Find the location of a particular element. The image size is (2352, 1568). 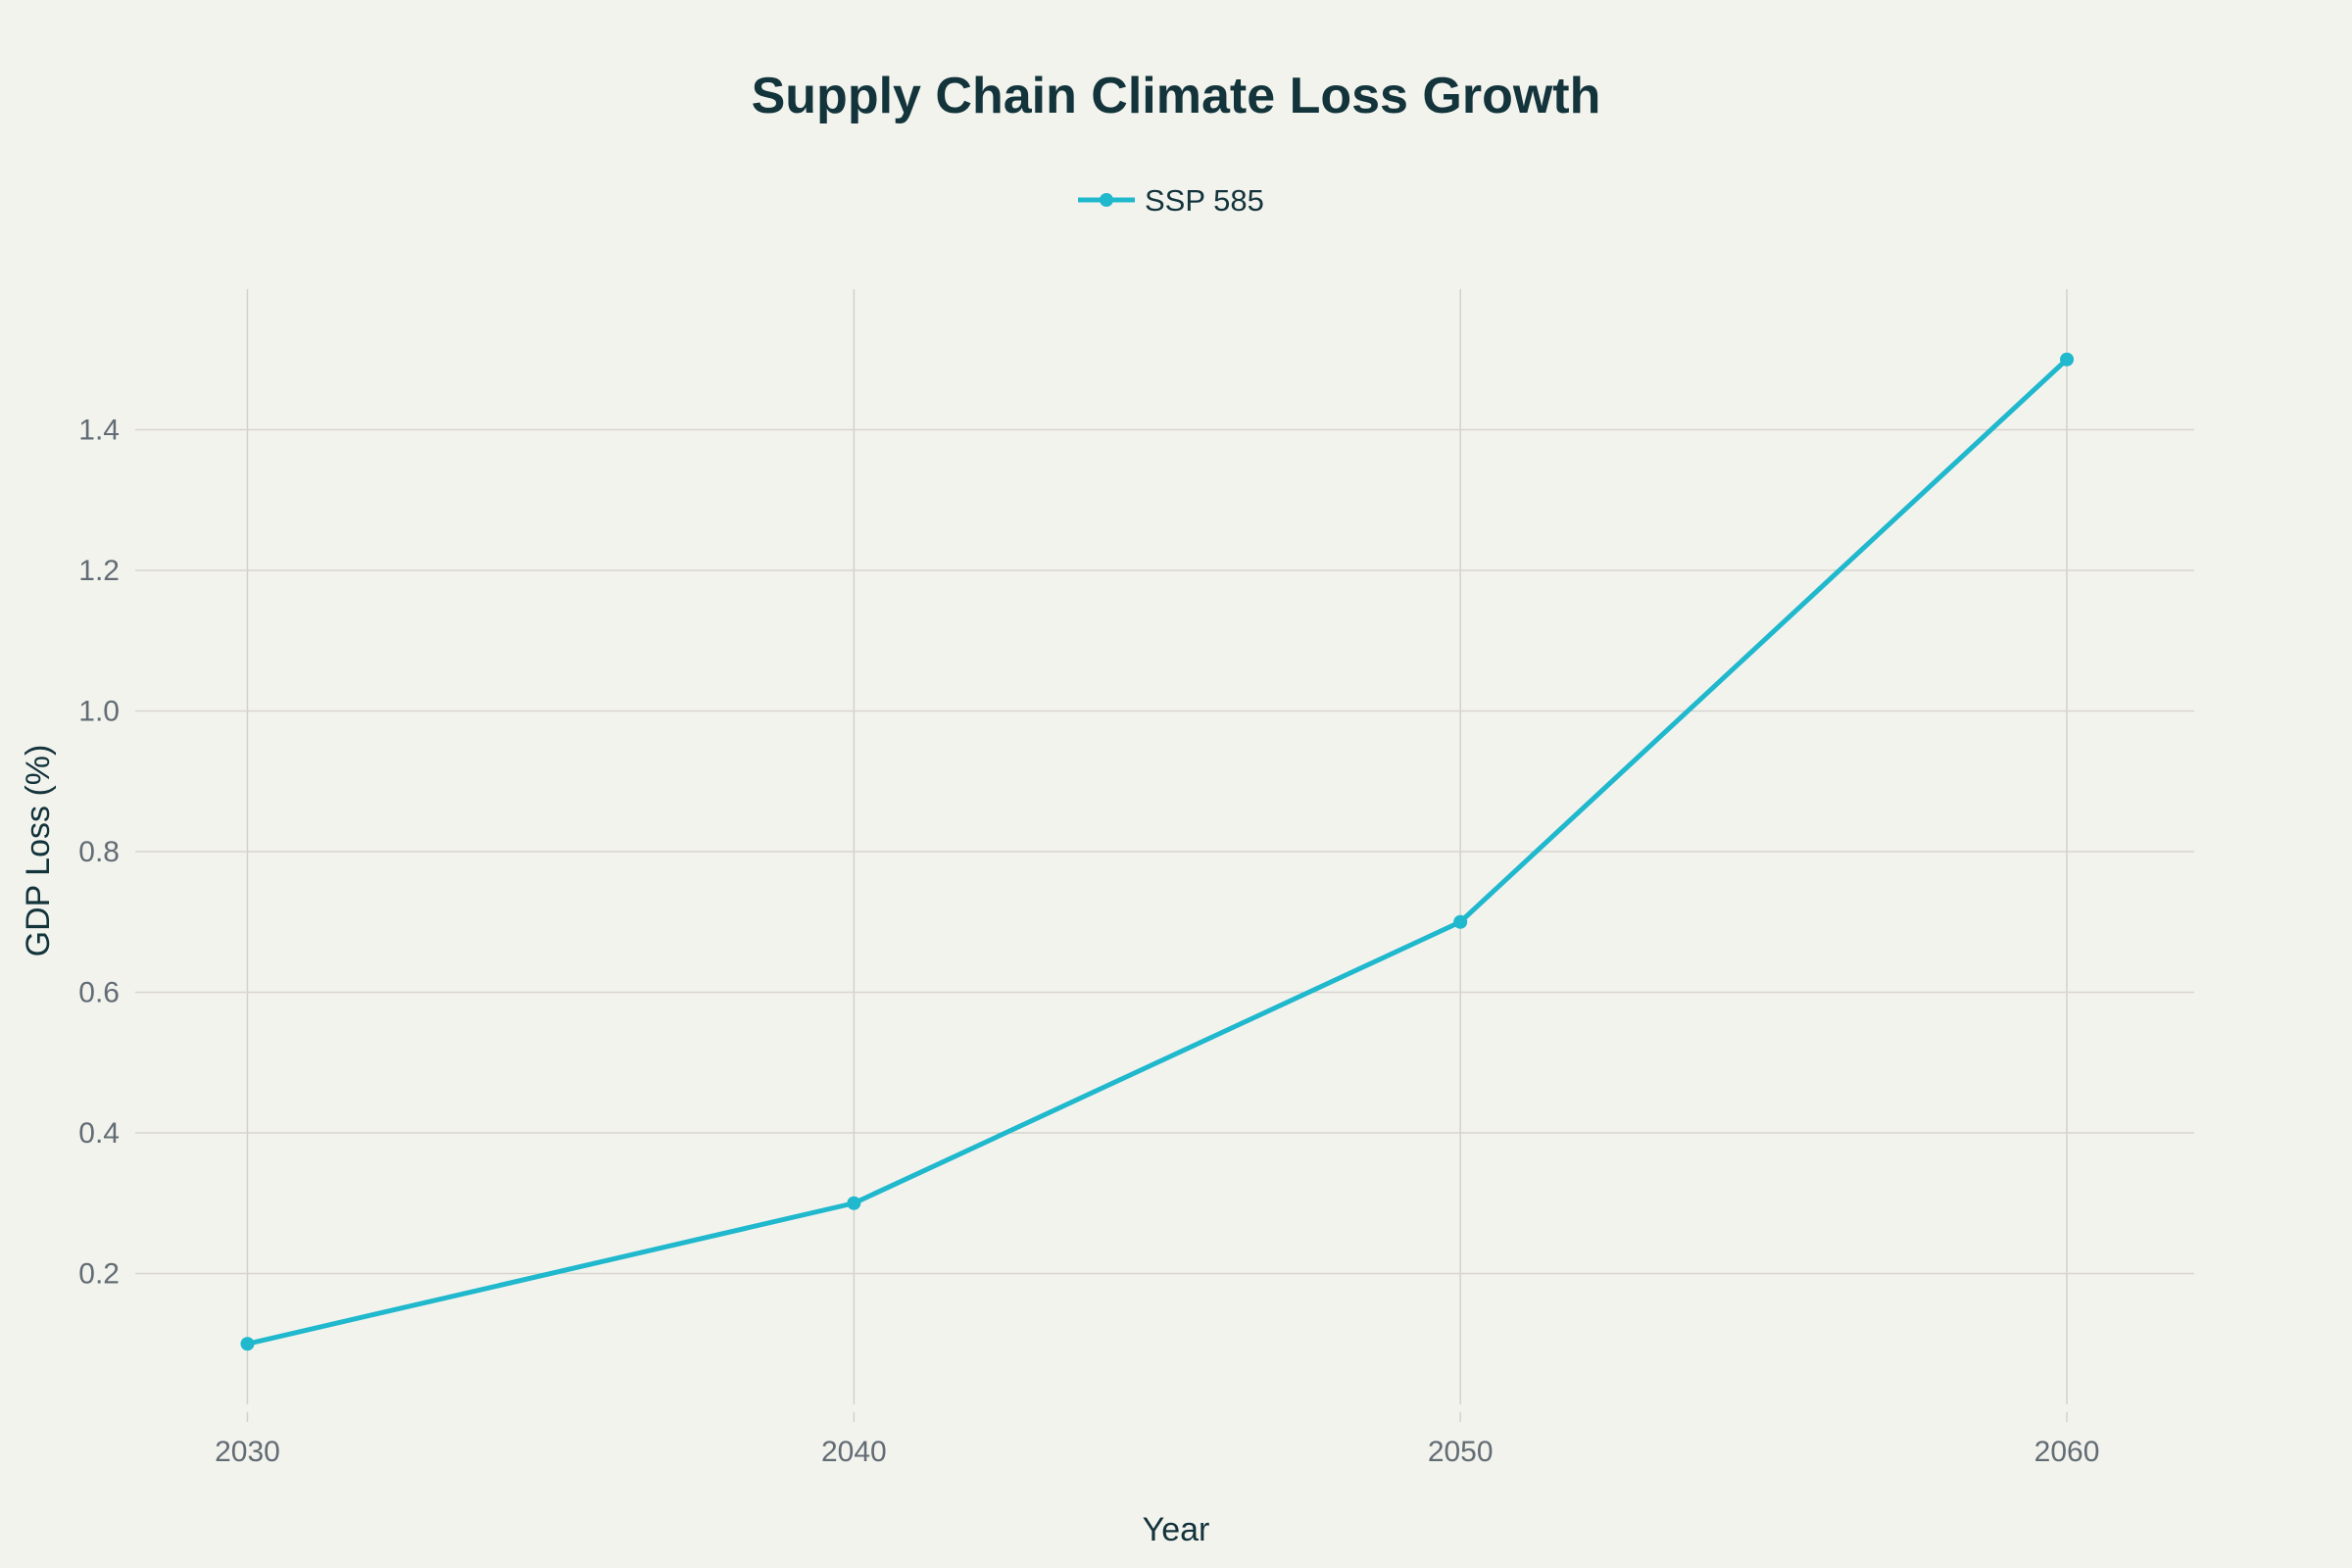

x-tick-label: 2050 is located at coordinates (1461, 1452).